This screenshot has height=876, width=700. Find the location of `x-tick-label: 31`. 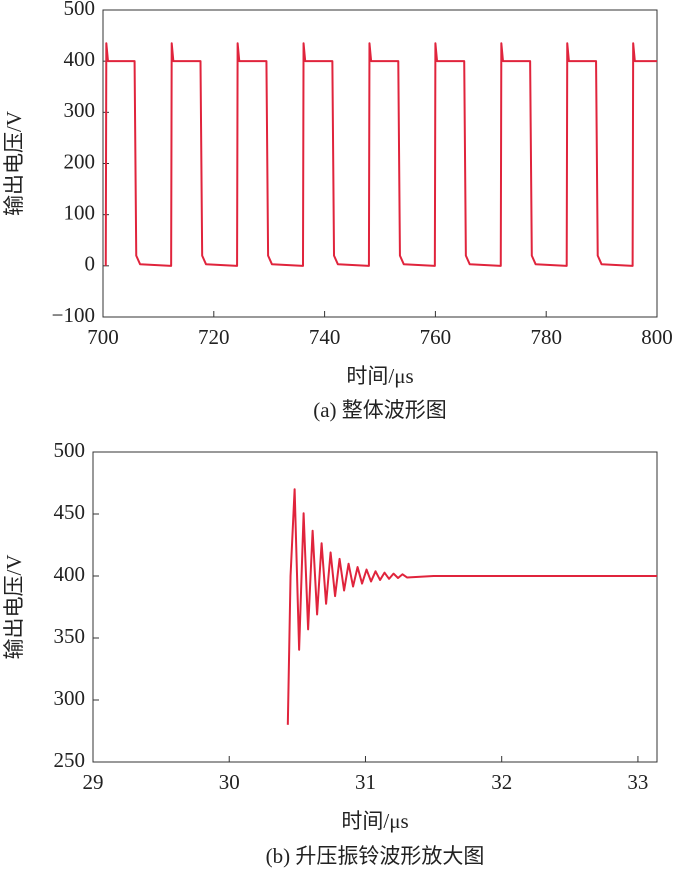

x-tick-label: 31 is located at coordinates (365, 782).